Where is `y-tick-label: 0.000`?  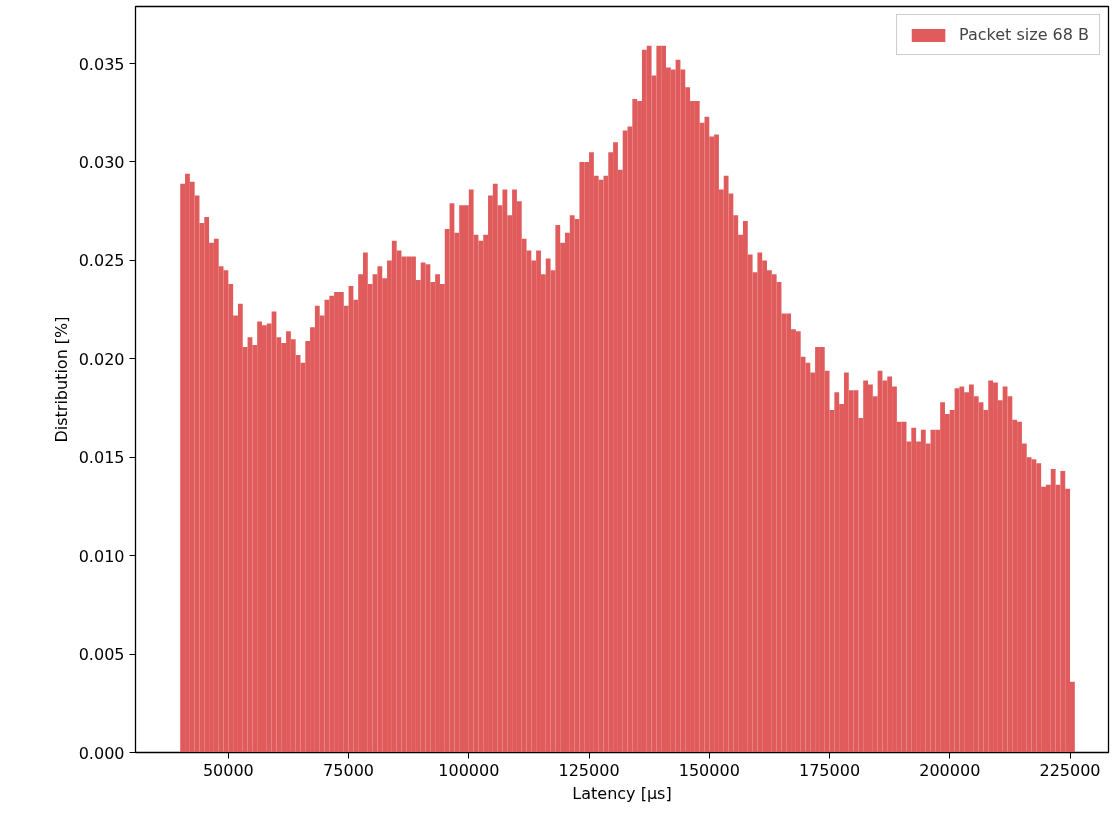 y-tick-label: 0.000 is located at coordinates (101, 753).